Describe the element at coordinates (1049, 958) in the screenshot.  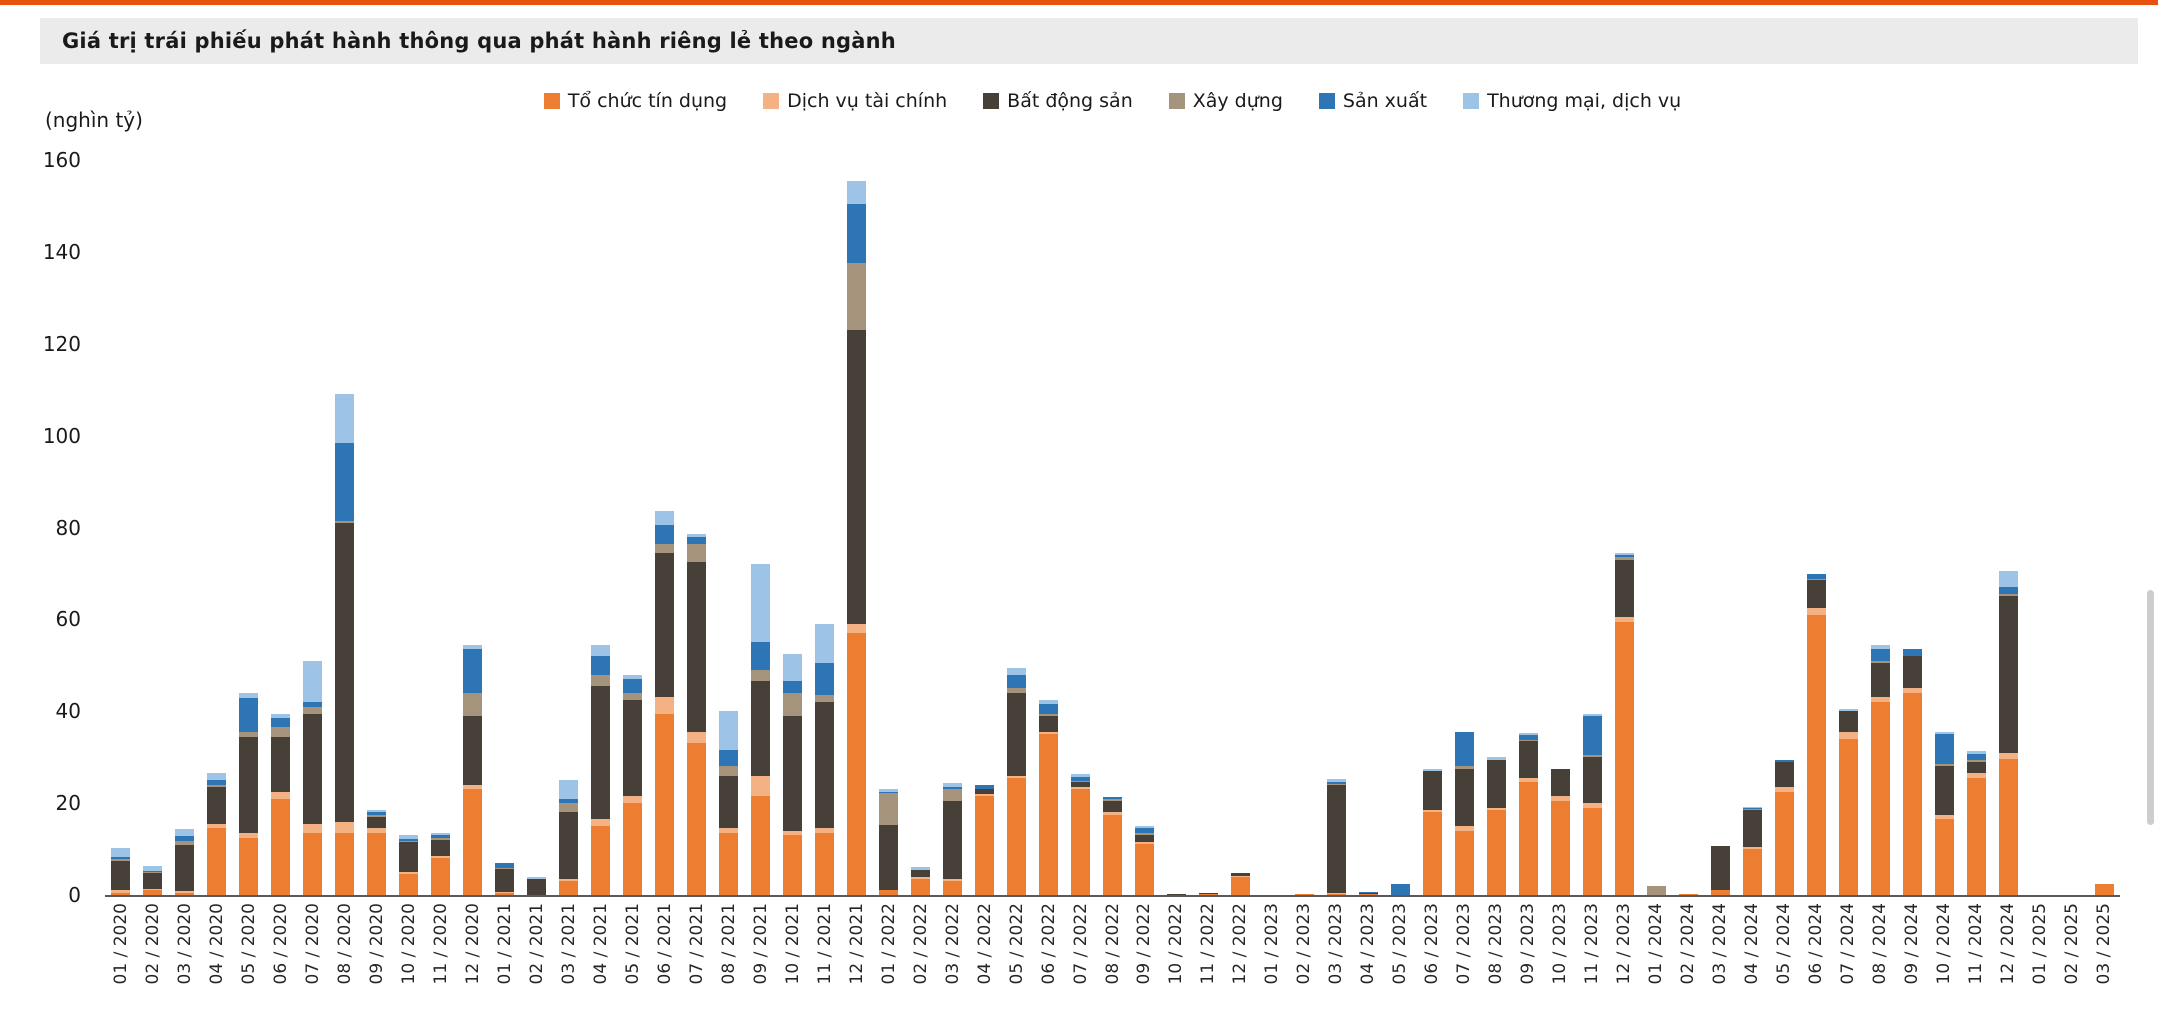
I see `x-axis-label-slot: 06 / 2022` at that location.